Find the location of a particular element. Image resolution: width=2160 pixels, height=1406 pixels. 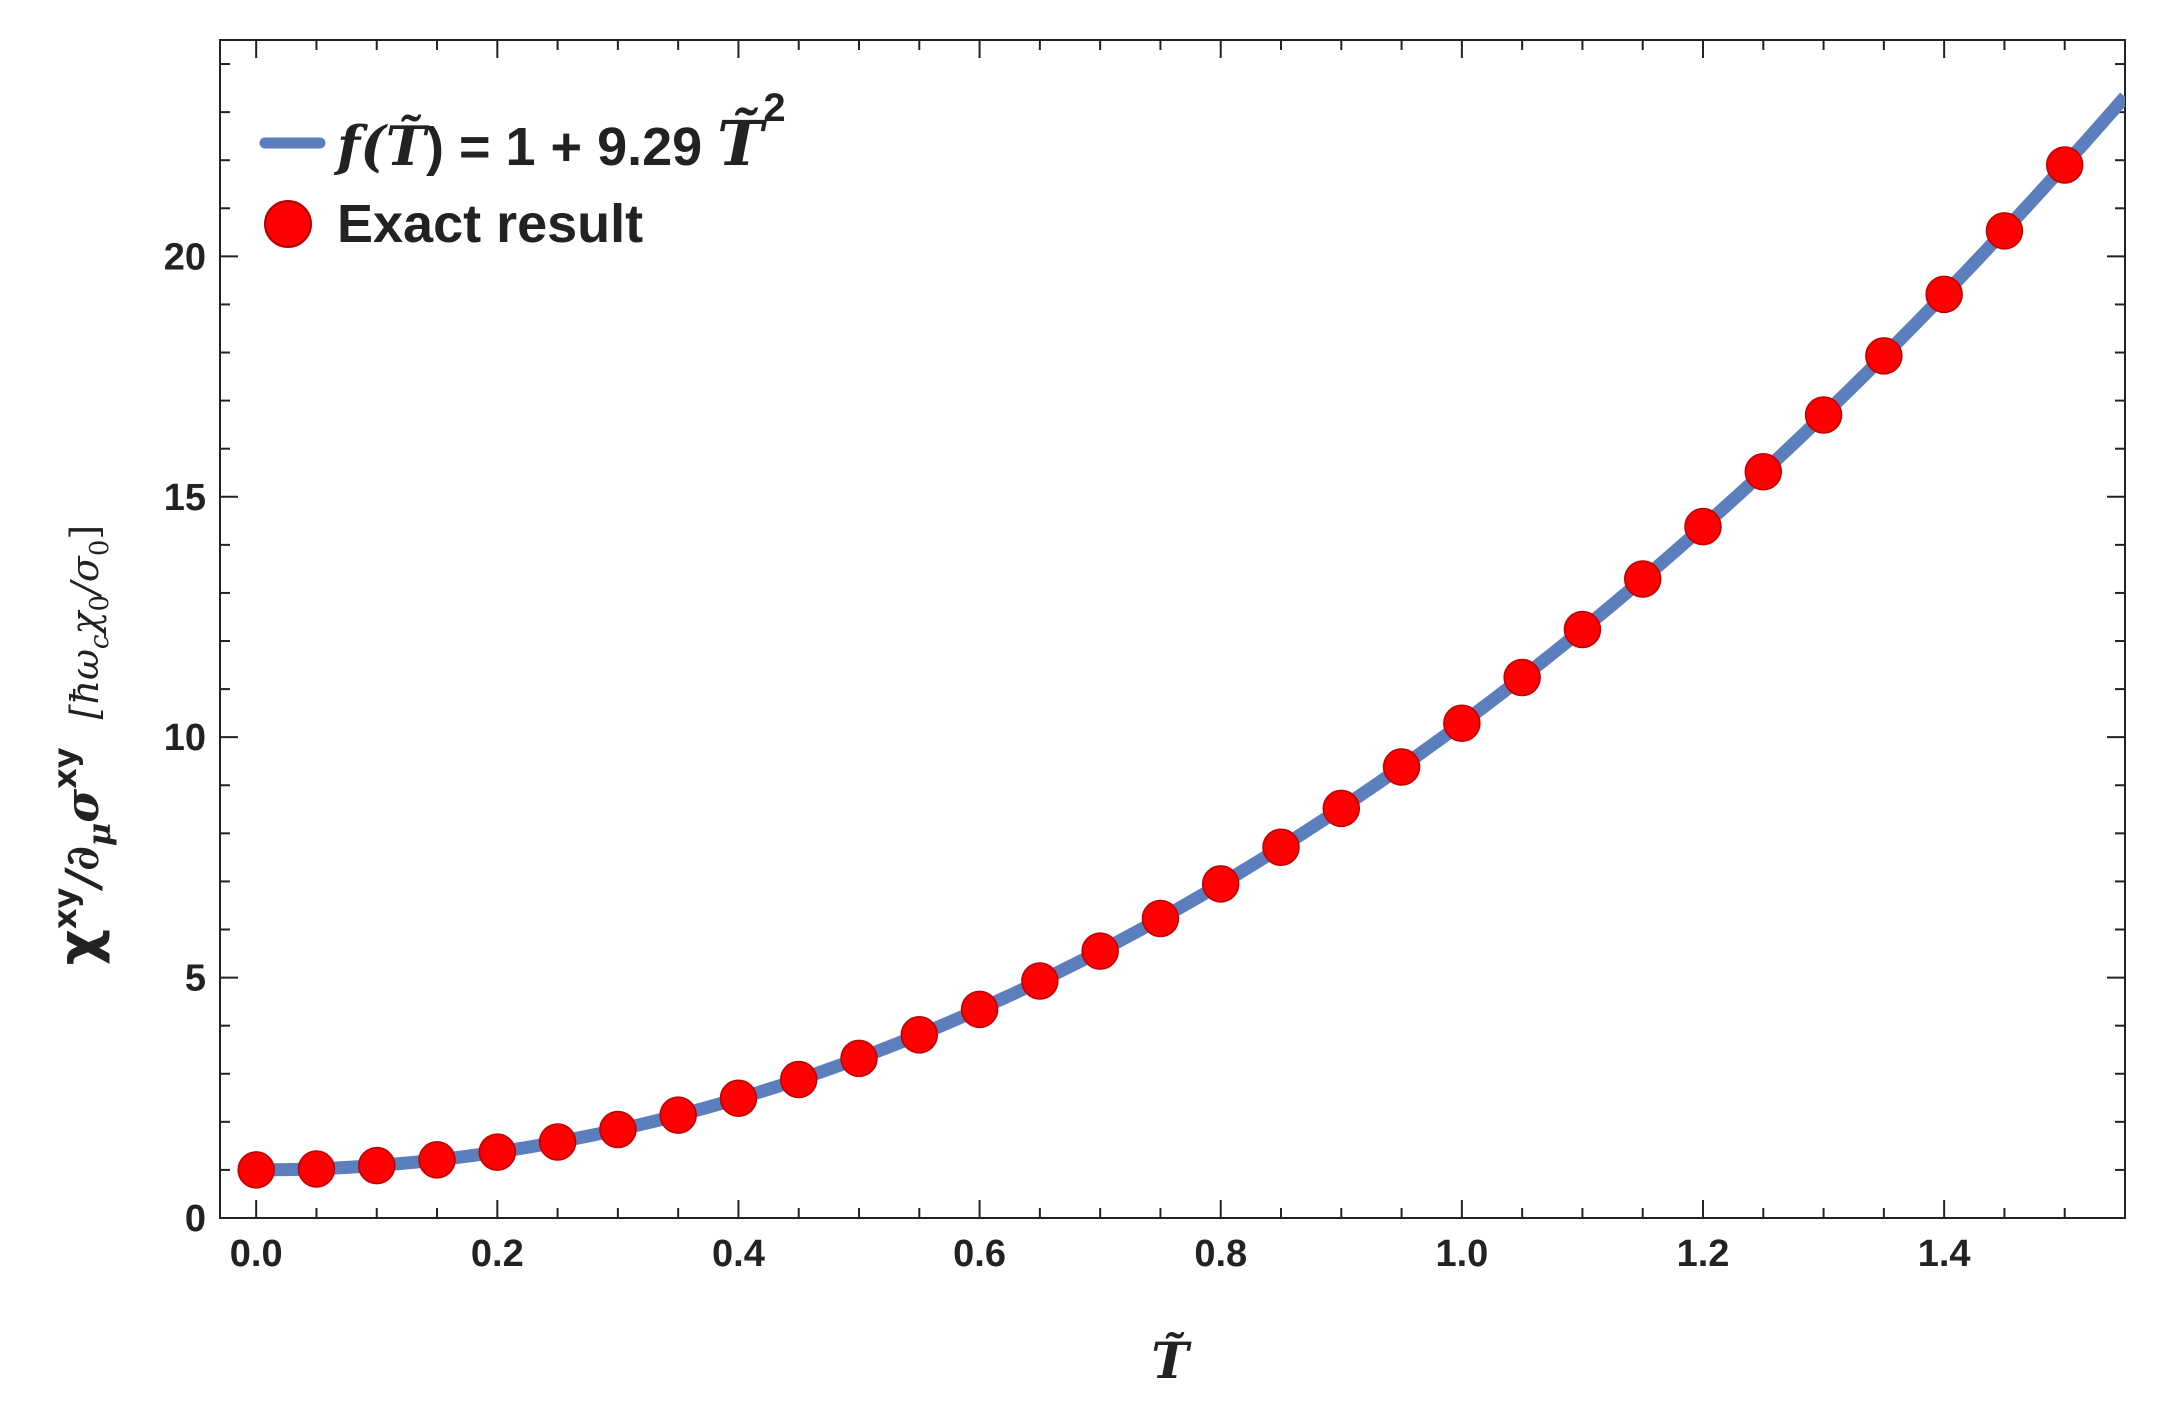

x-tick-label: 1.4 is located at coordinates (1944, 1254).